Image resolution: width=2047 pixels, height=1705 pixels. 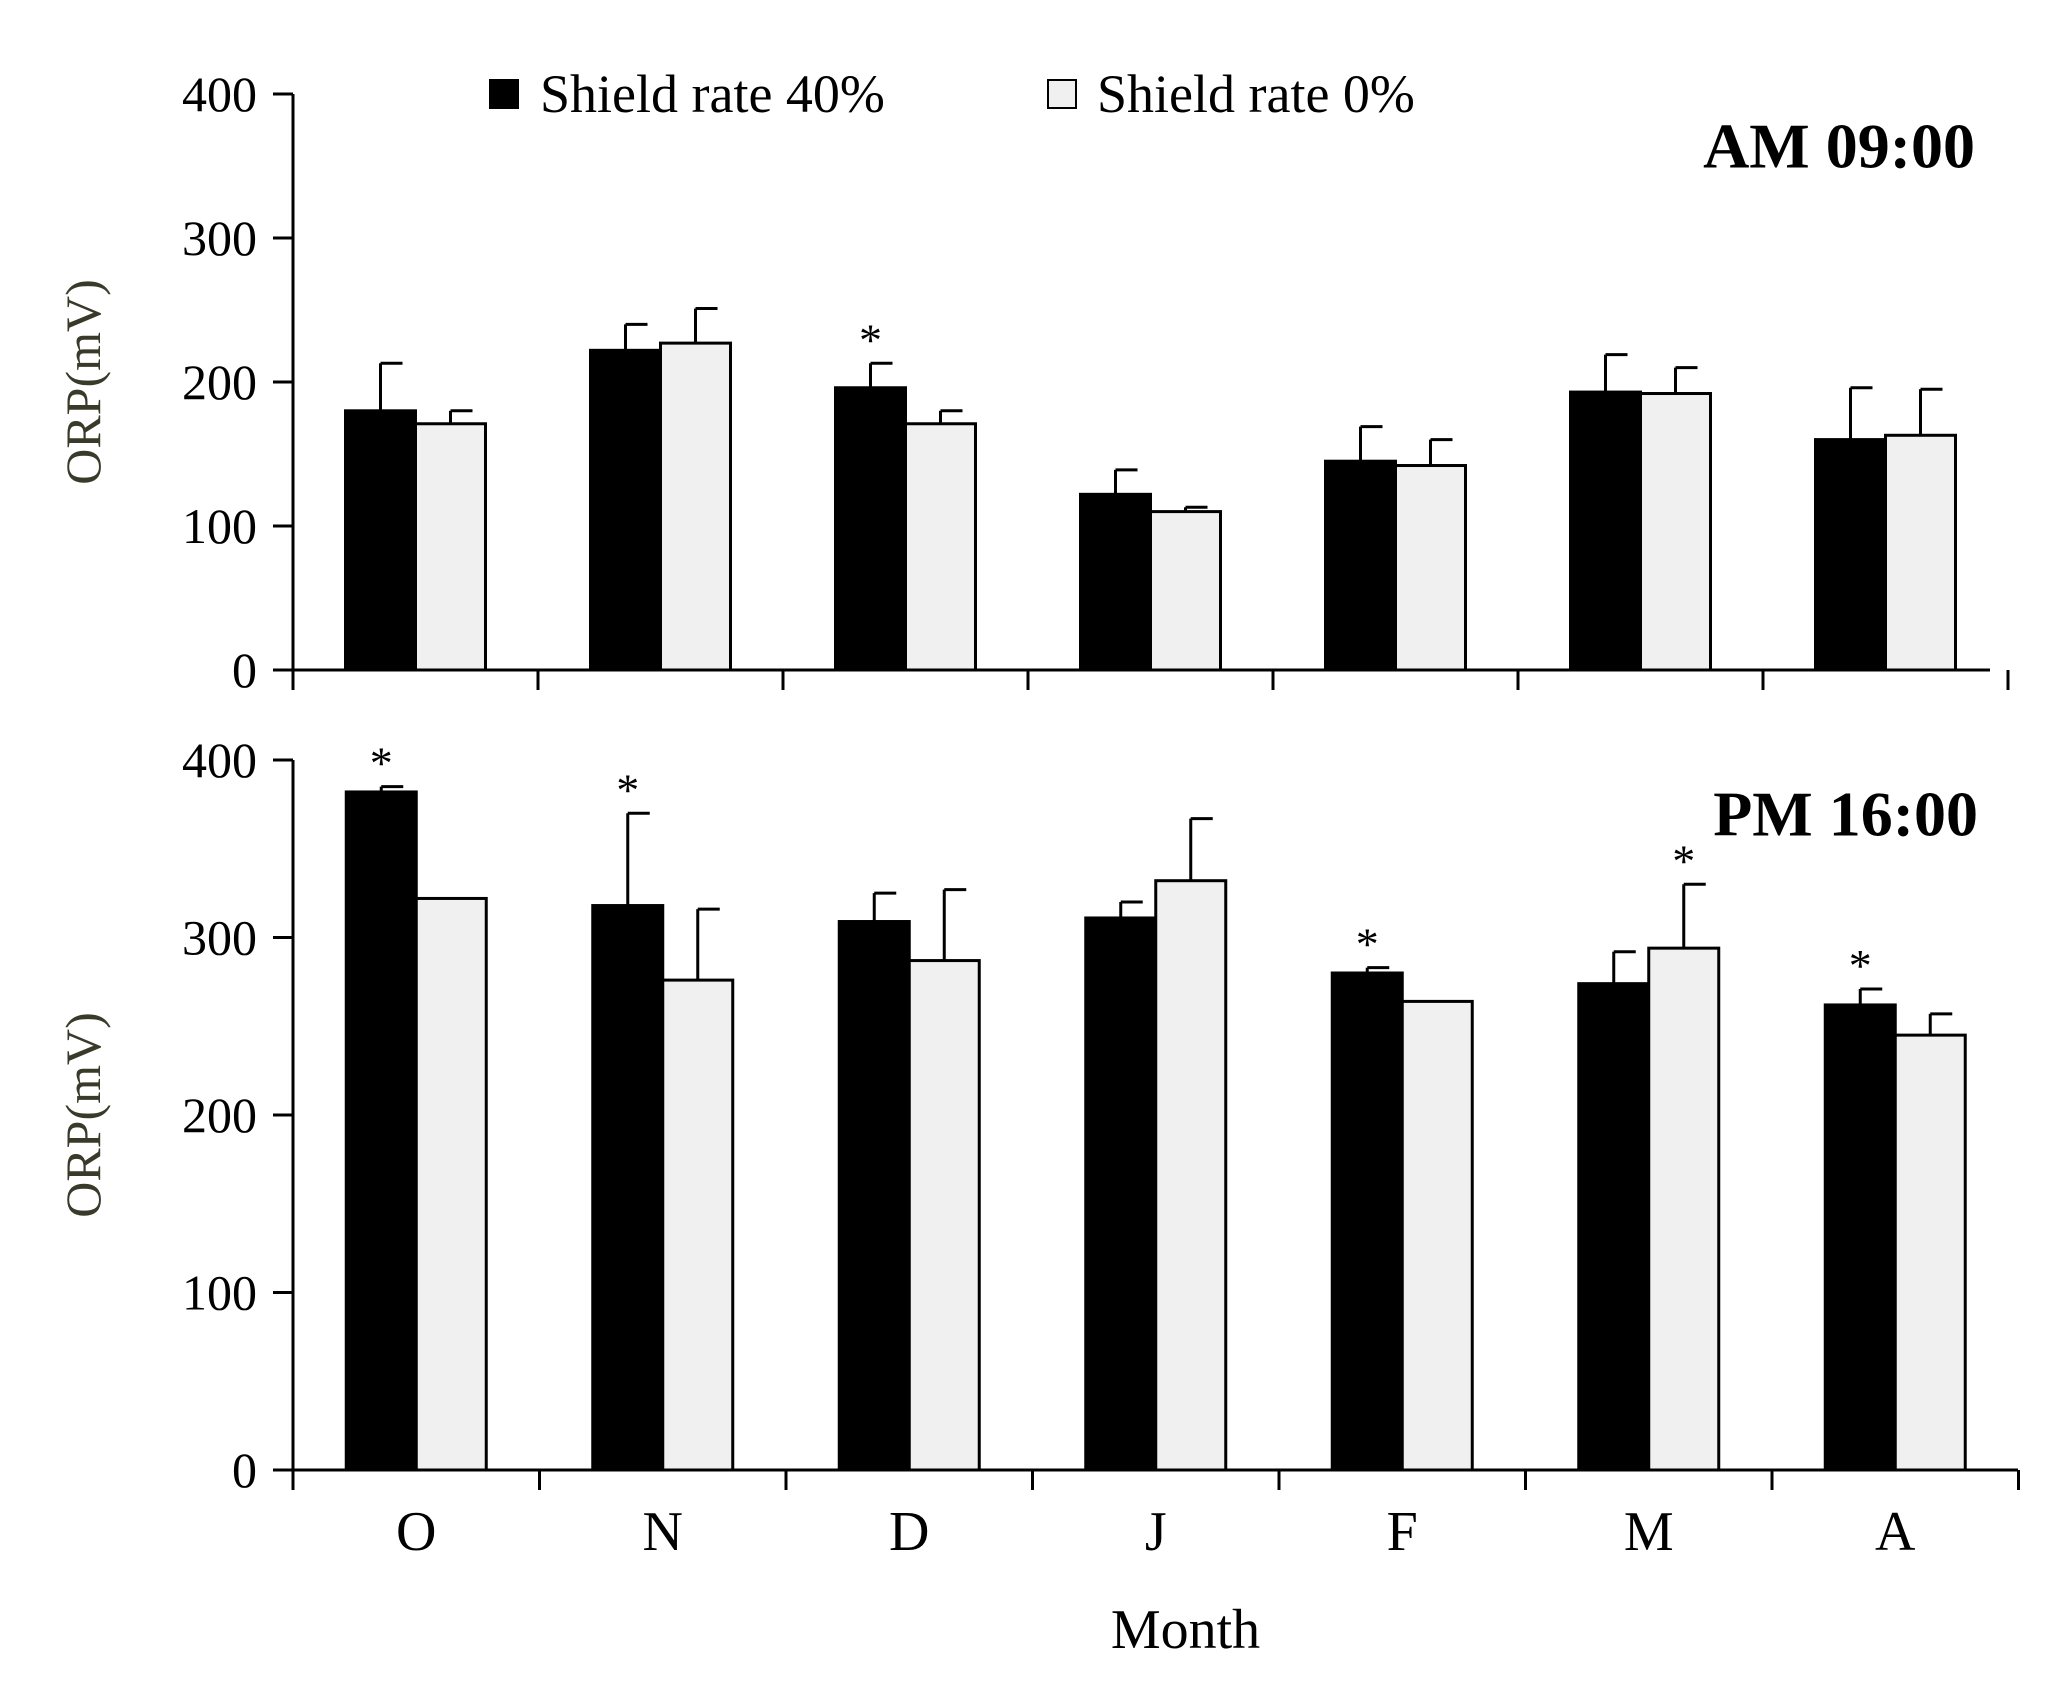 What do you see at coordinates (1367, 944) in the screenshot?
I see `significance-marker-F: *` at bounding box center [1367, 944].